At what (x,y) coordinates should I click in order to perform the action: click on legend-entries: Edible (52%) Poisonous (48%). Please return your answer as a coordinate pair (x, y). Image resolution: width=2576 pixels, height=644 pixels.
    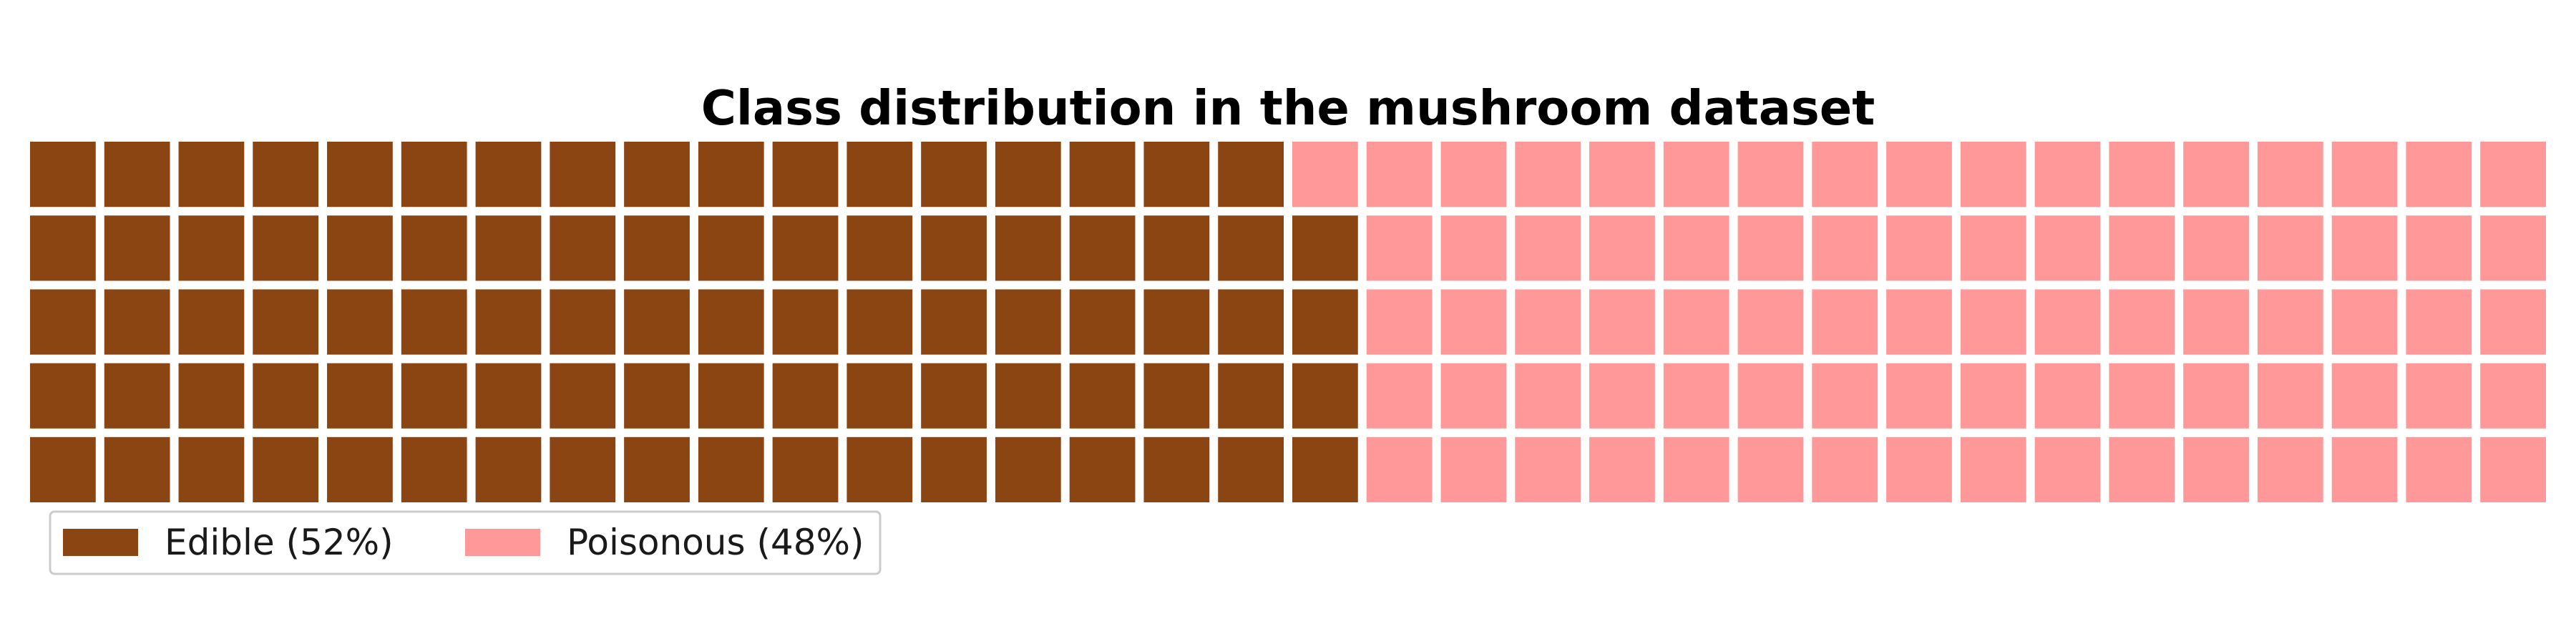
    Looking at the image, I should click on (463, 542).